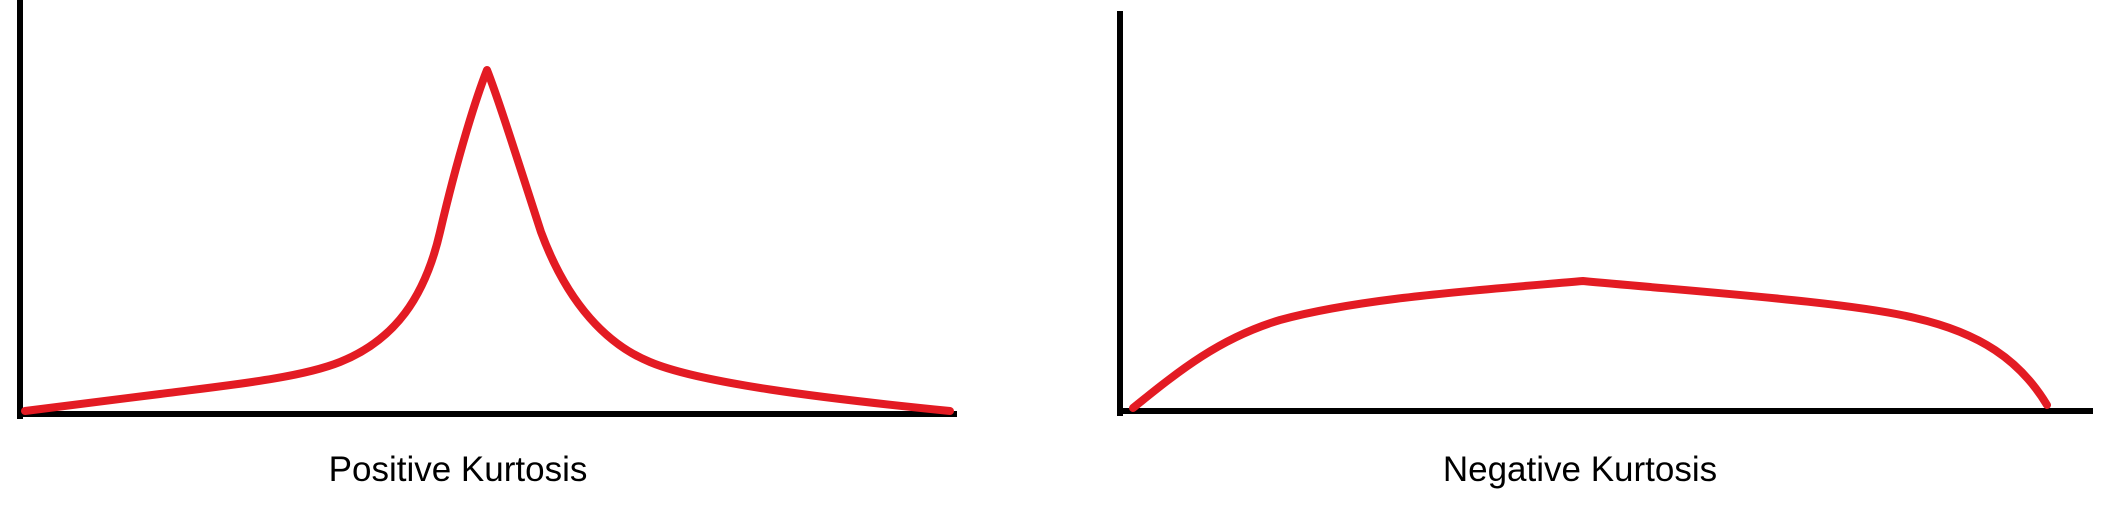 The image size is (2104, 528). I want to click on negative-kurtosis-label: Negative Kurtosis, so click(1580, 469).